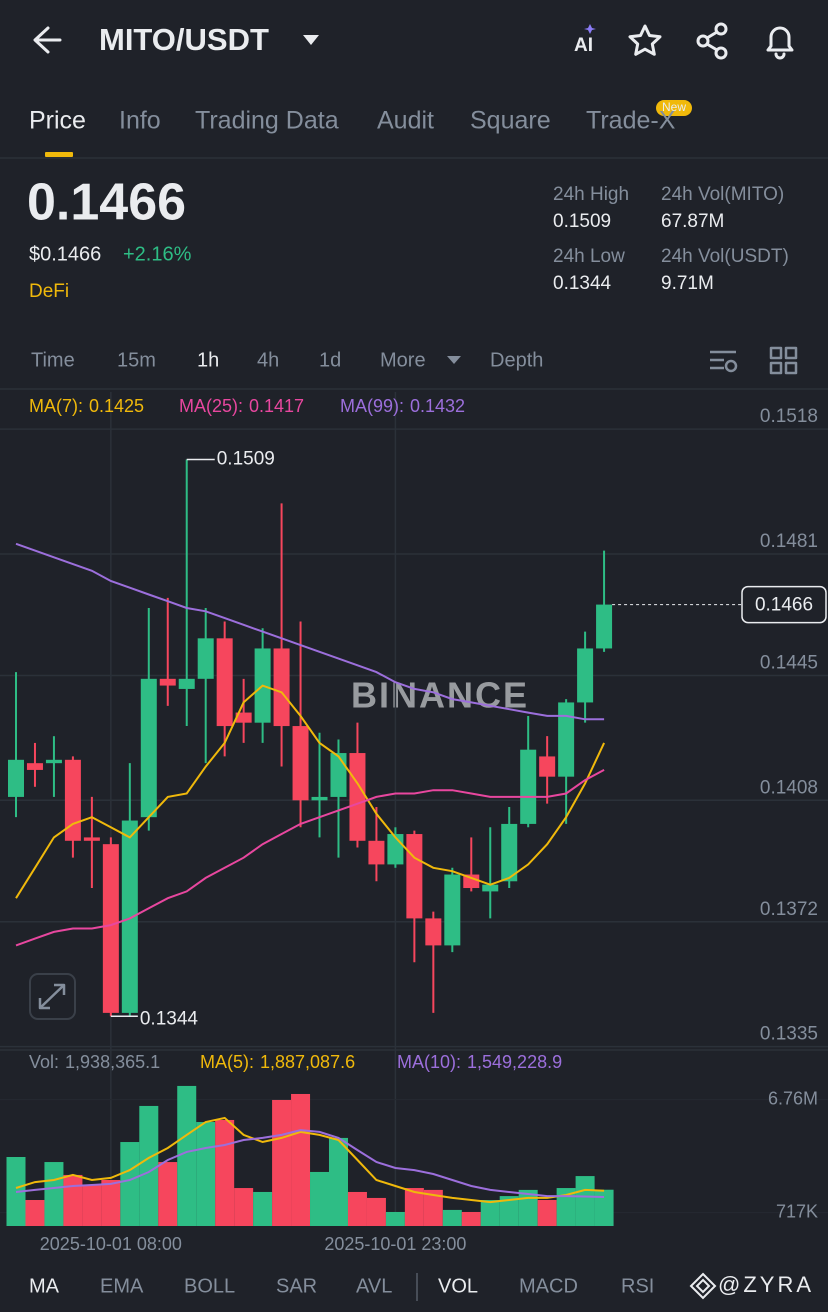  Describe the element at coordinates (591, 194) in the screenshot. I see `stat-label: 24h High` at that location.